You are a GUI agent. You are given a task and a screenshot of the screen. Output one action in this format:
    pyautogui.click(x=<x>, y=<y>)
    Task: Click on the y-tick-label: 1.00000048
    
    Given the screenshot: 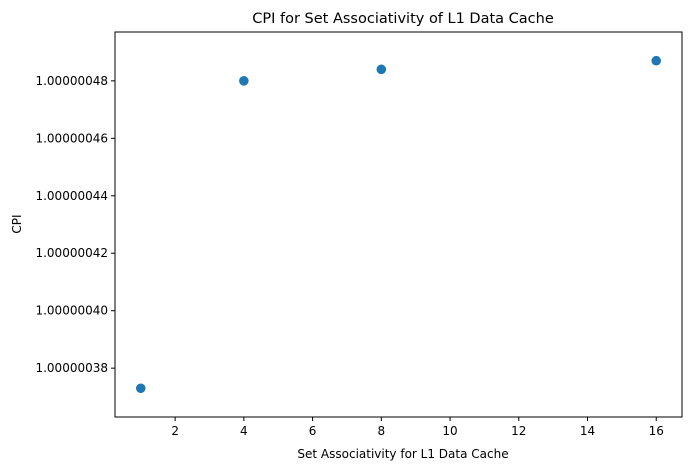 What is the action you would take?
    pyautogui.click(x=71, y=81)
    